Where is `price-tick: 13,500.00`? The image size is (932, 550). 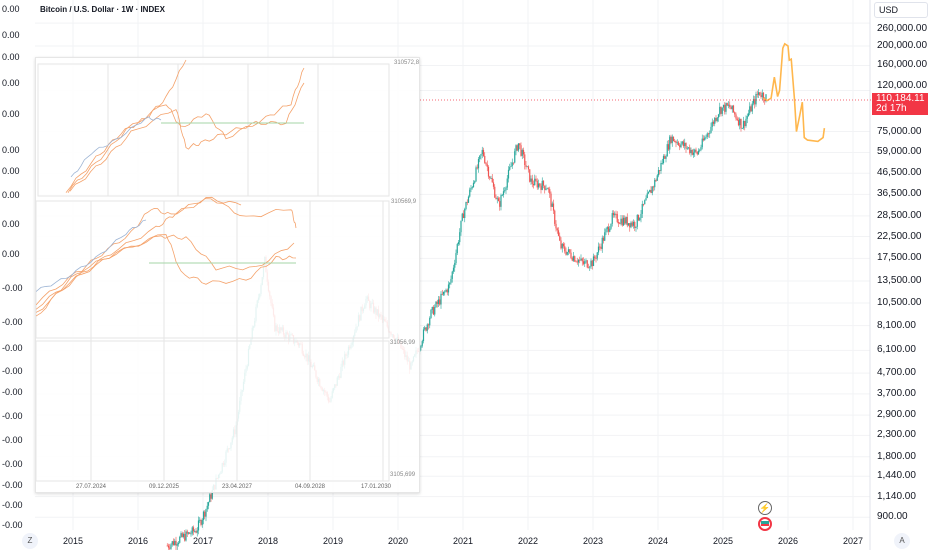
price-tick: 13,500.00 is located at coordinates (899, 281).